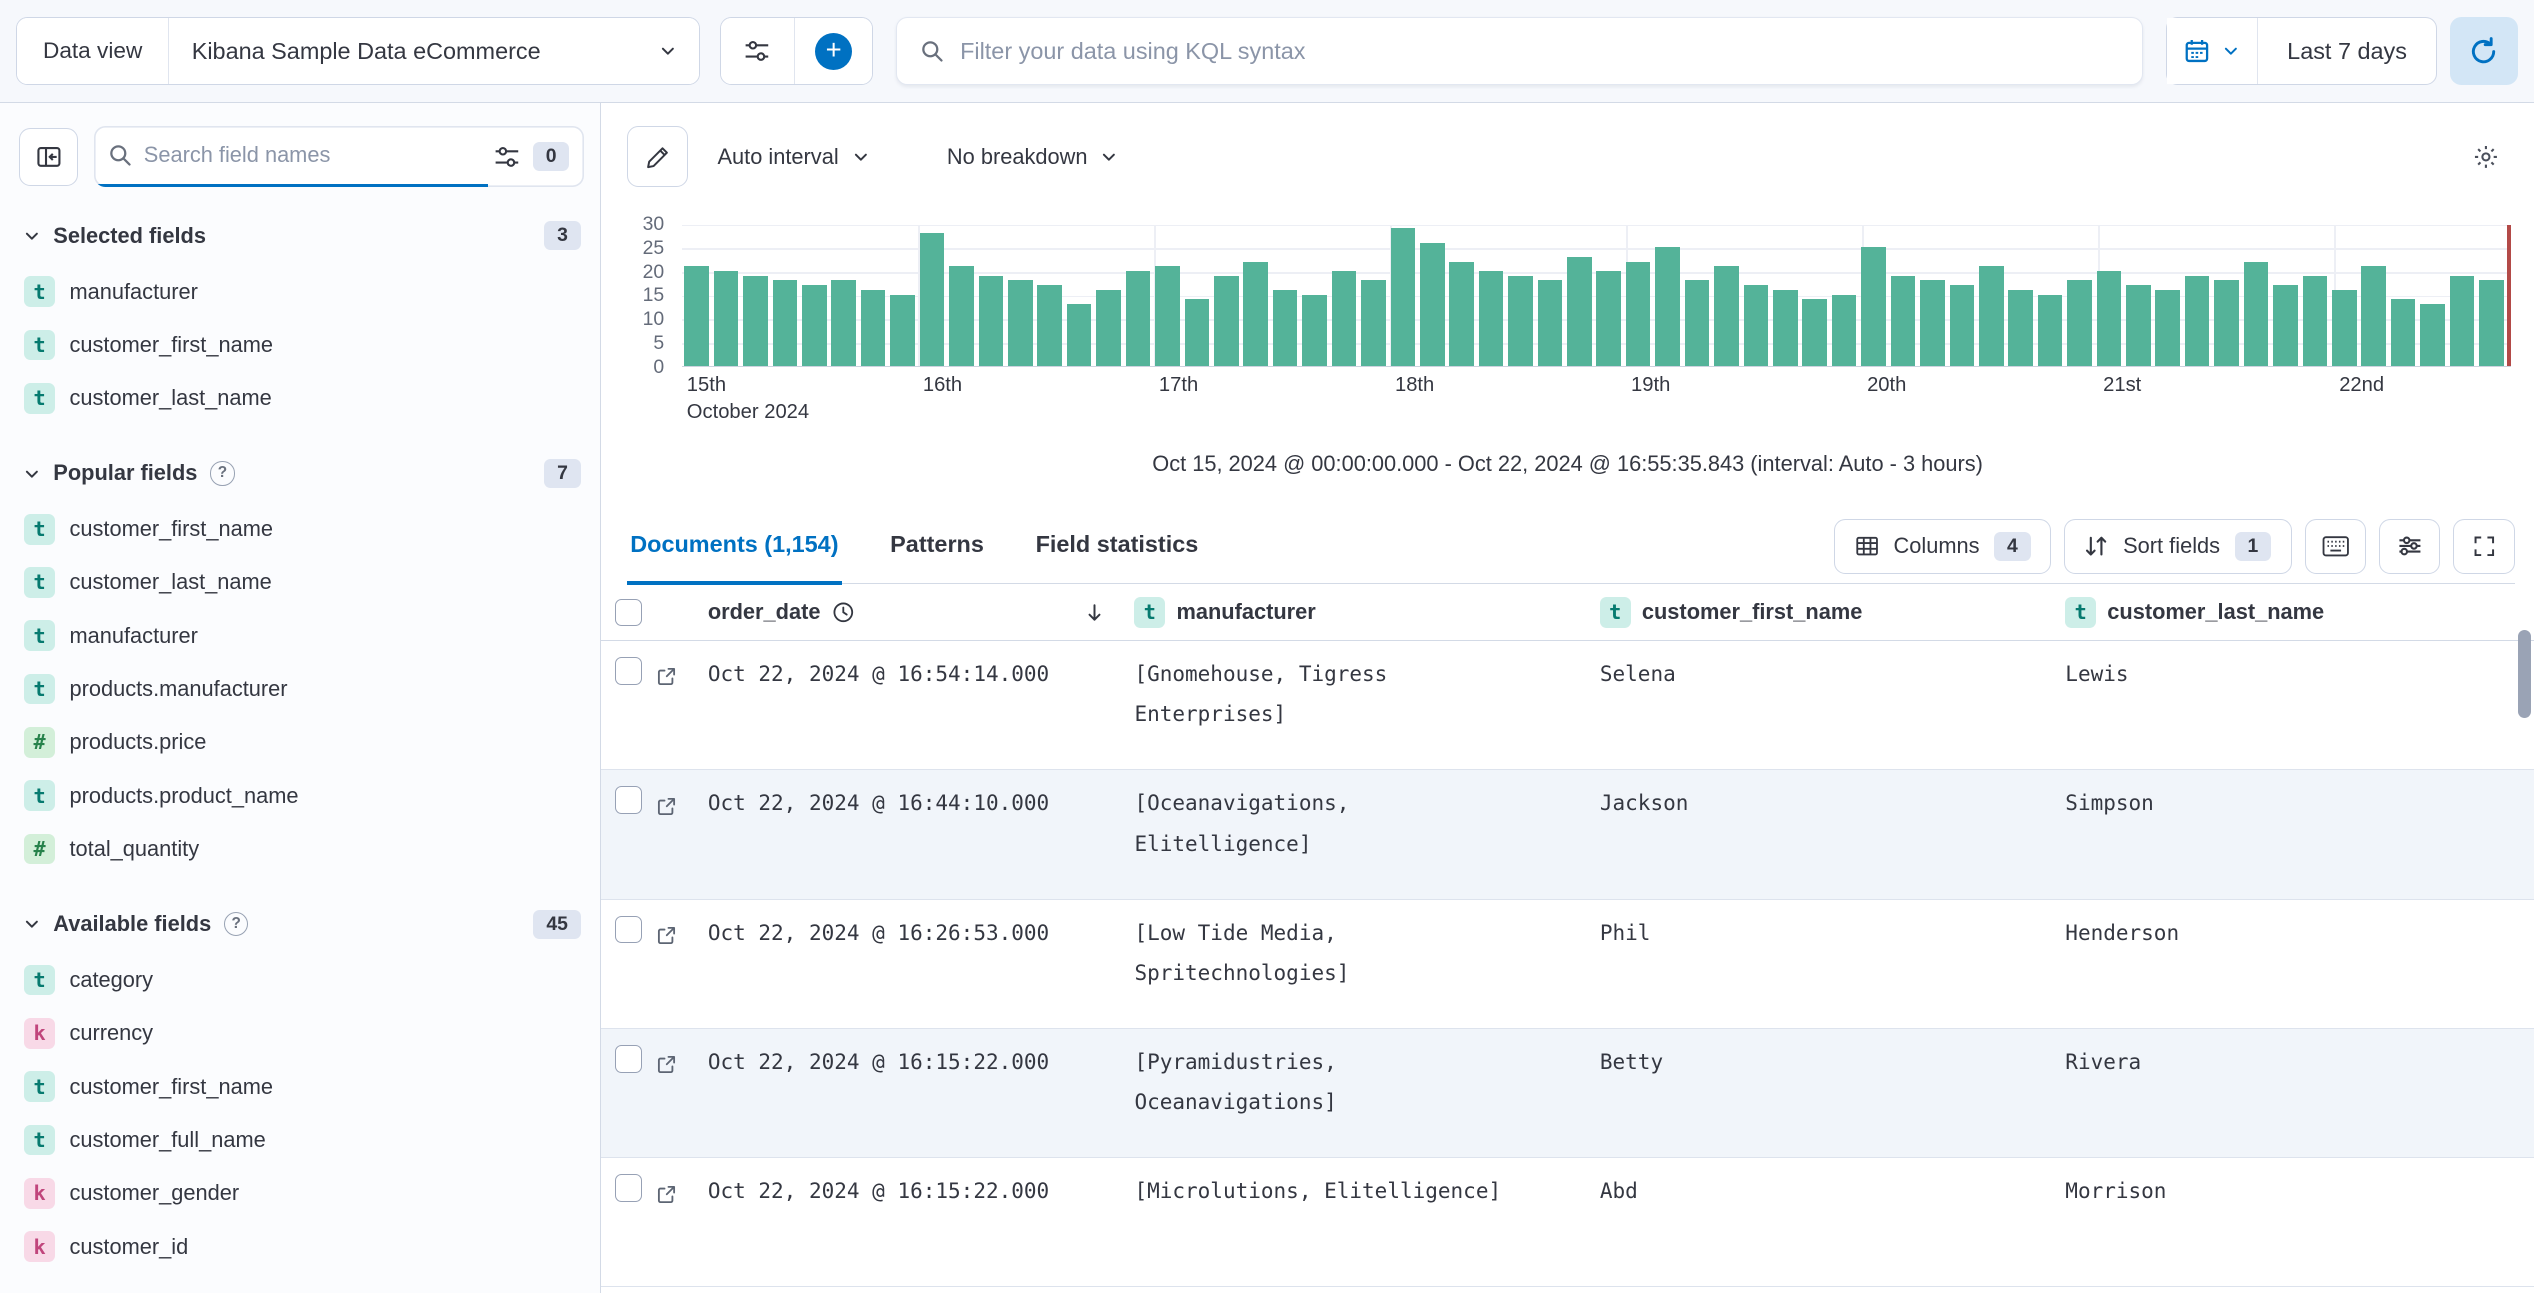 This screenshot has height=1293, width=2534. Describe the element at coordinates (301, 1033) in the screenshot. I see `field-item: k currency` at that location.